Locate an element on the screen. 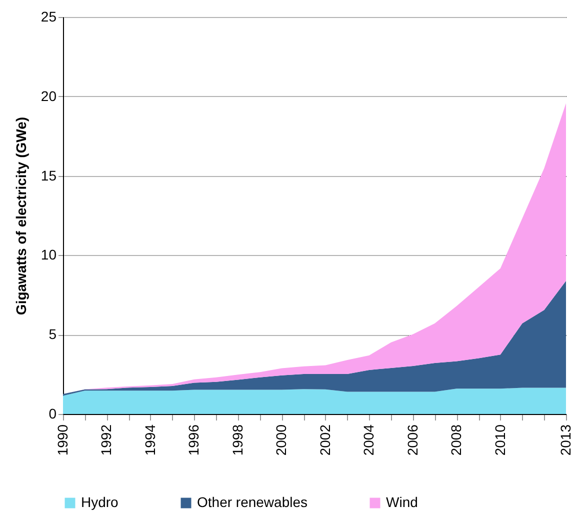  x-tick-label: 1992 is located at coordinates (106, 440).